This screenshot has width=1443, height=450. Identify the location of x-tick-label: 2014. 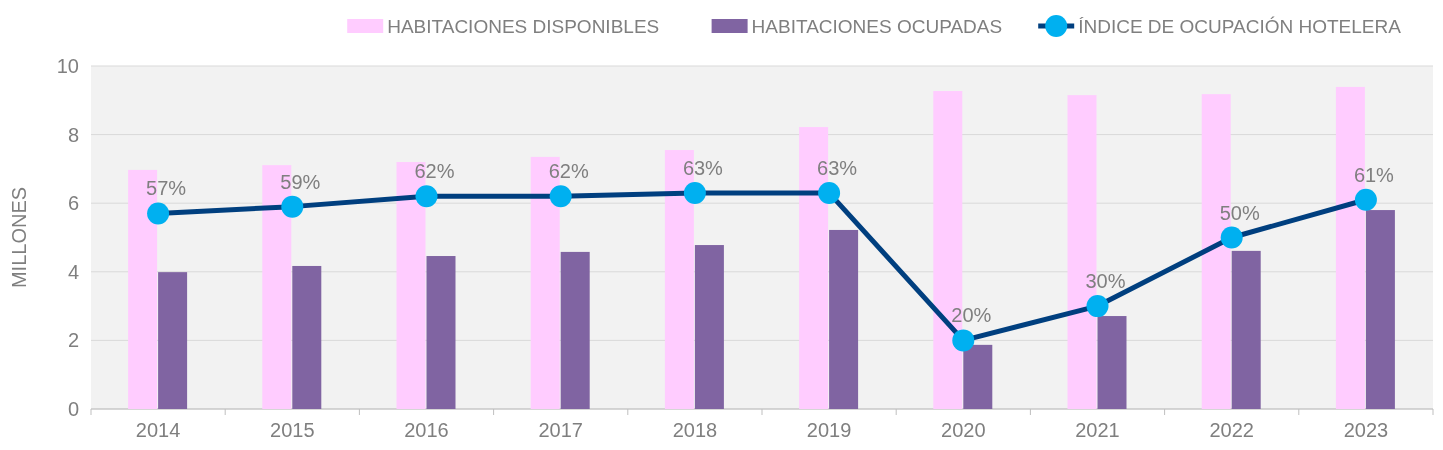
(158, 430).